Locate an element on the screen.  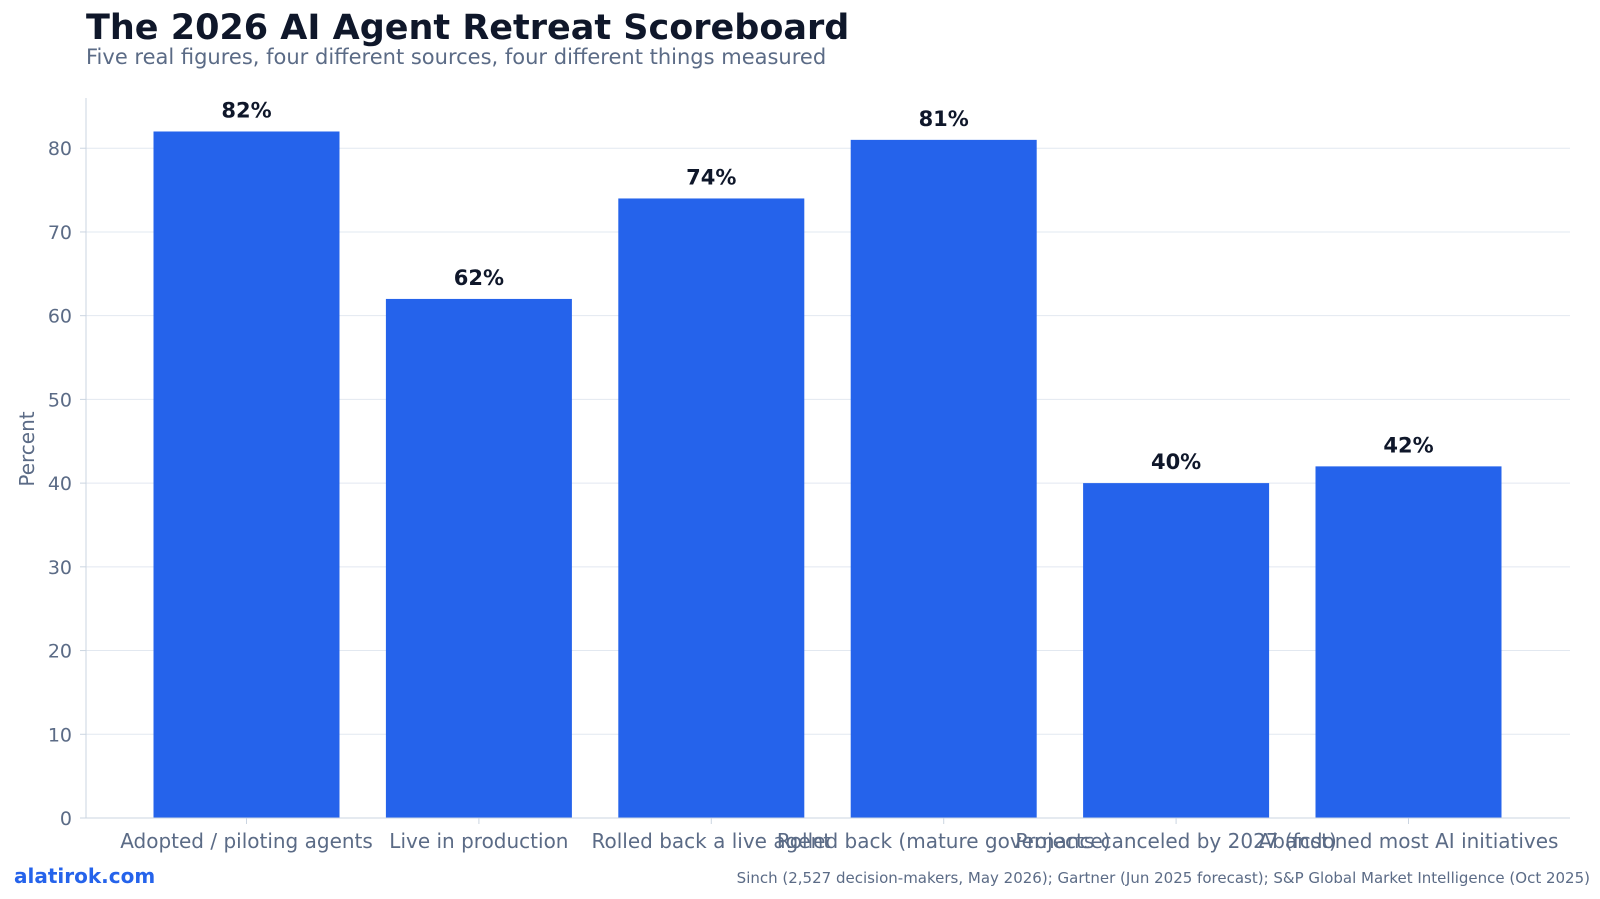
y-tick-label: 40 is located at coordinates (60, 484).